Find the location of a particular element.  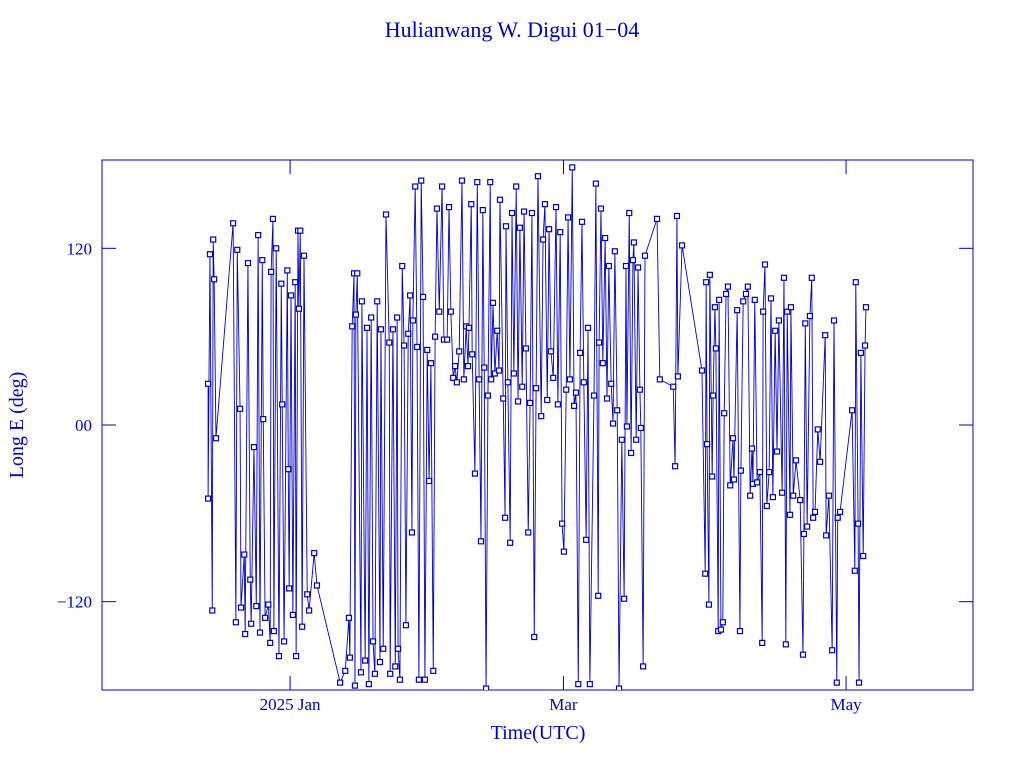

x-tick-label: 2025 Jan is located at coordinates (290, 704).